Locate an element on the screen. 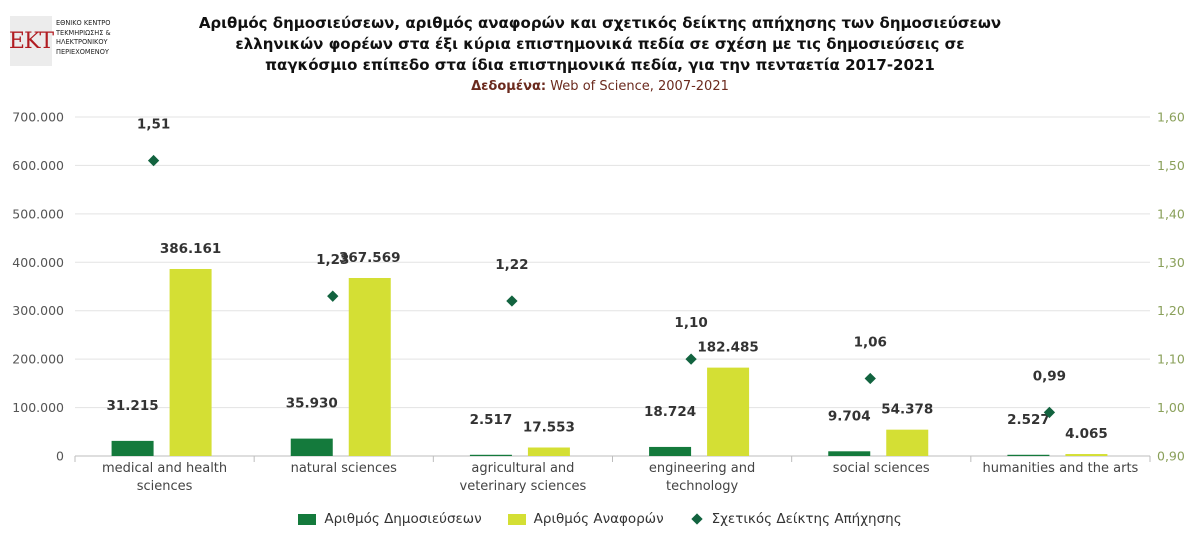  y-left-tick-label: 500.000 is located at coordinates (38, 213).